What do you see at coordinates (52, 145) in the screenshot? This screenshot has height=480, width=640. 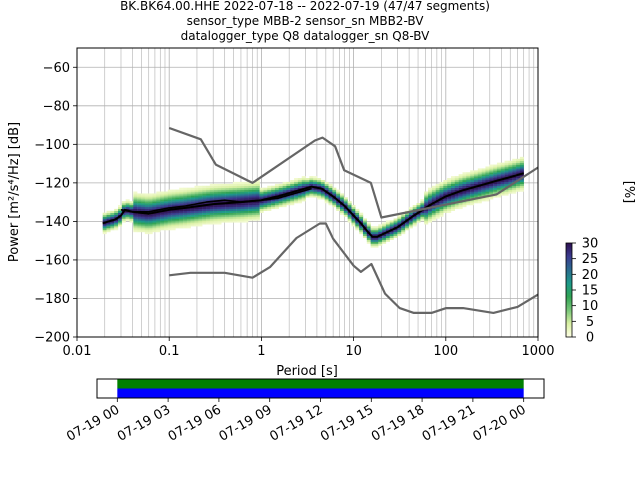 I see `y-tick-label: −100` at bounding box center [52, 145].